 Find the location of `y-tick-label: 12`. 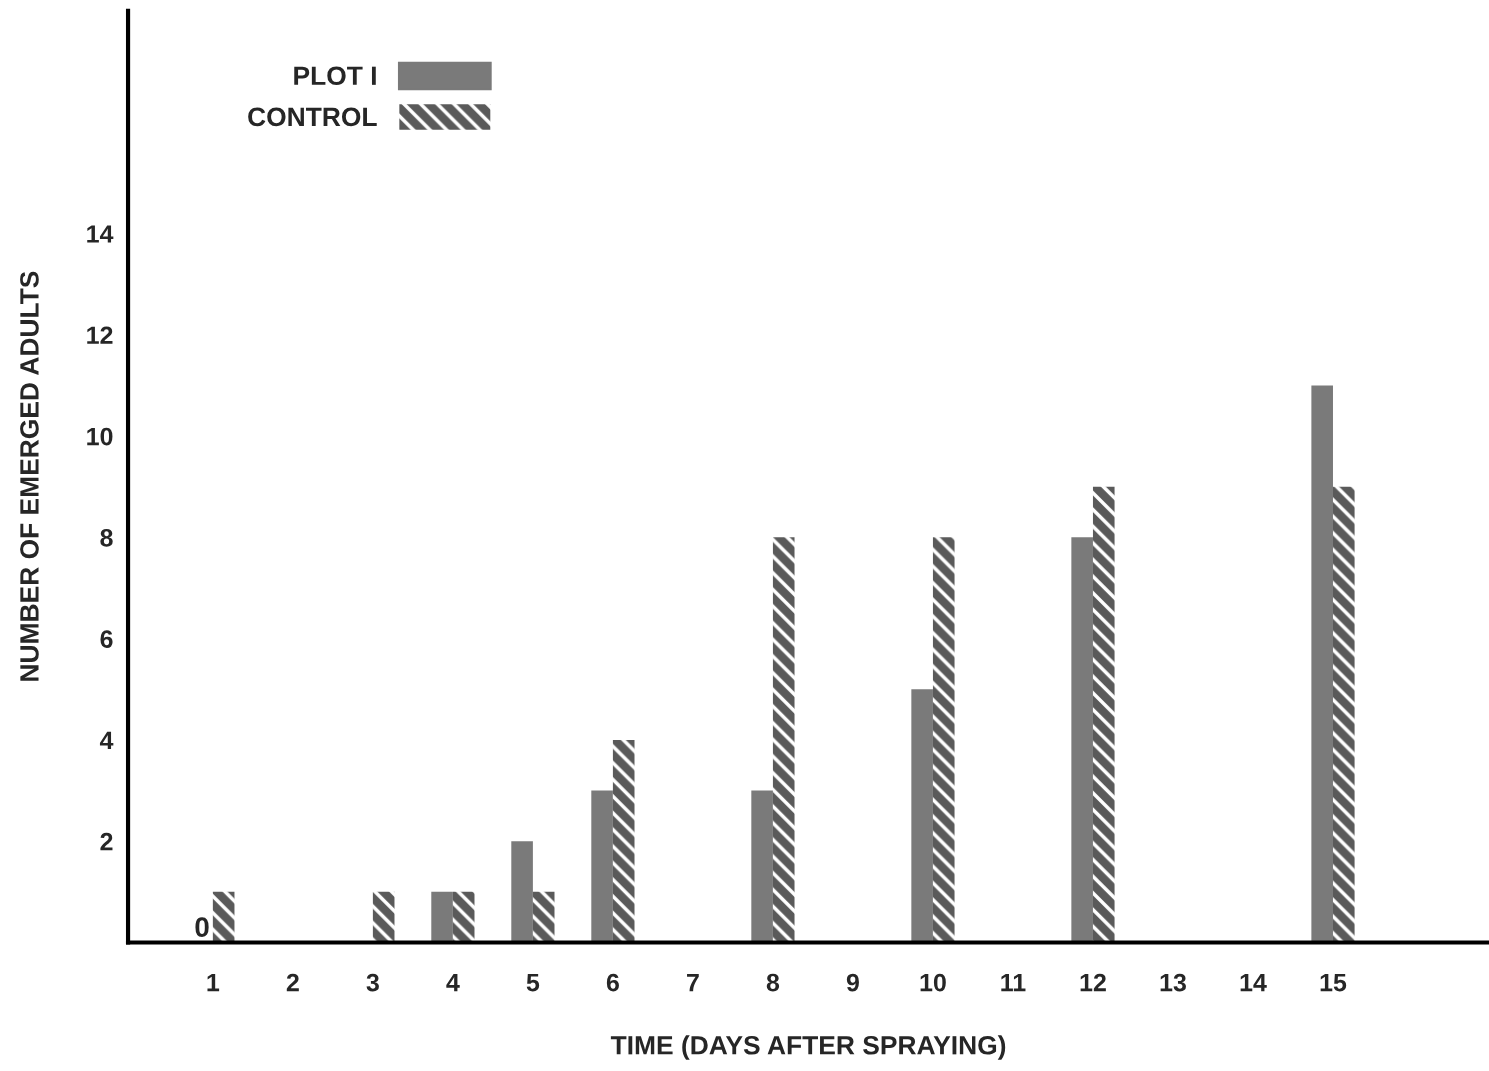

y-tick-label: 12 is located at coordinates (100, 335).